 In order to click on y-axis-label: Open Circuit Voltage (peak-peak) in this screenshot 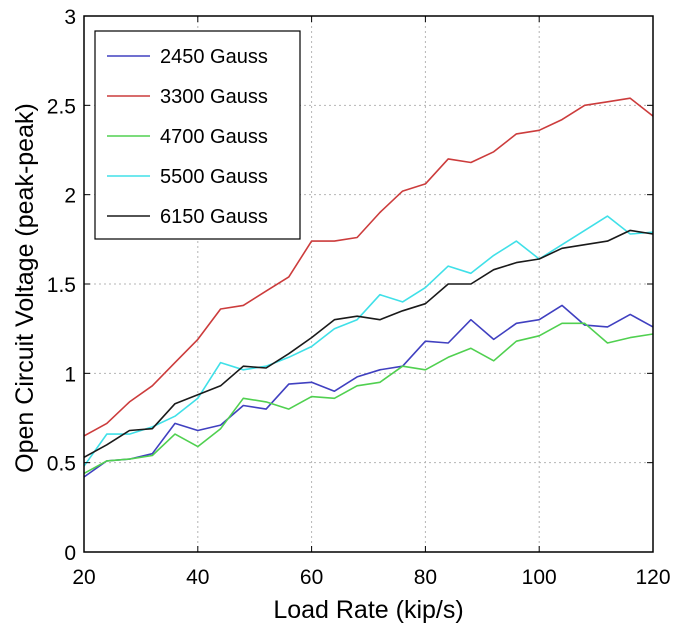, I will do `click(25, 288)`.